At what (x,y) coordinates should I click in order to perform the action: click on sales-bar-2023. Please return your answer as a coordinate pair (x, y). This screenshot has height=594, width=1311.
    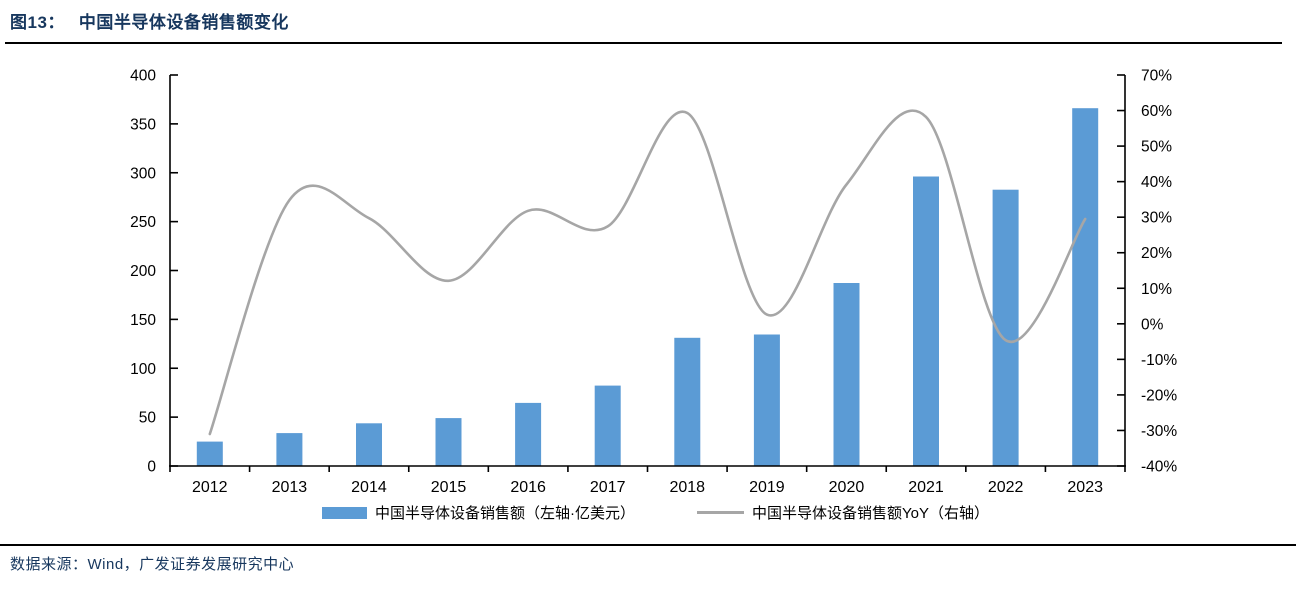
    Looking at the image, I should click on (1085, 287).